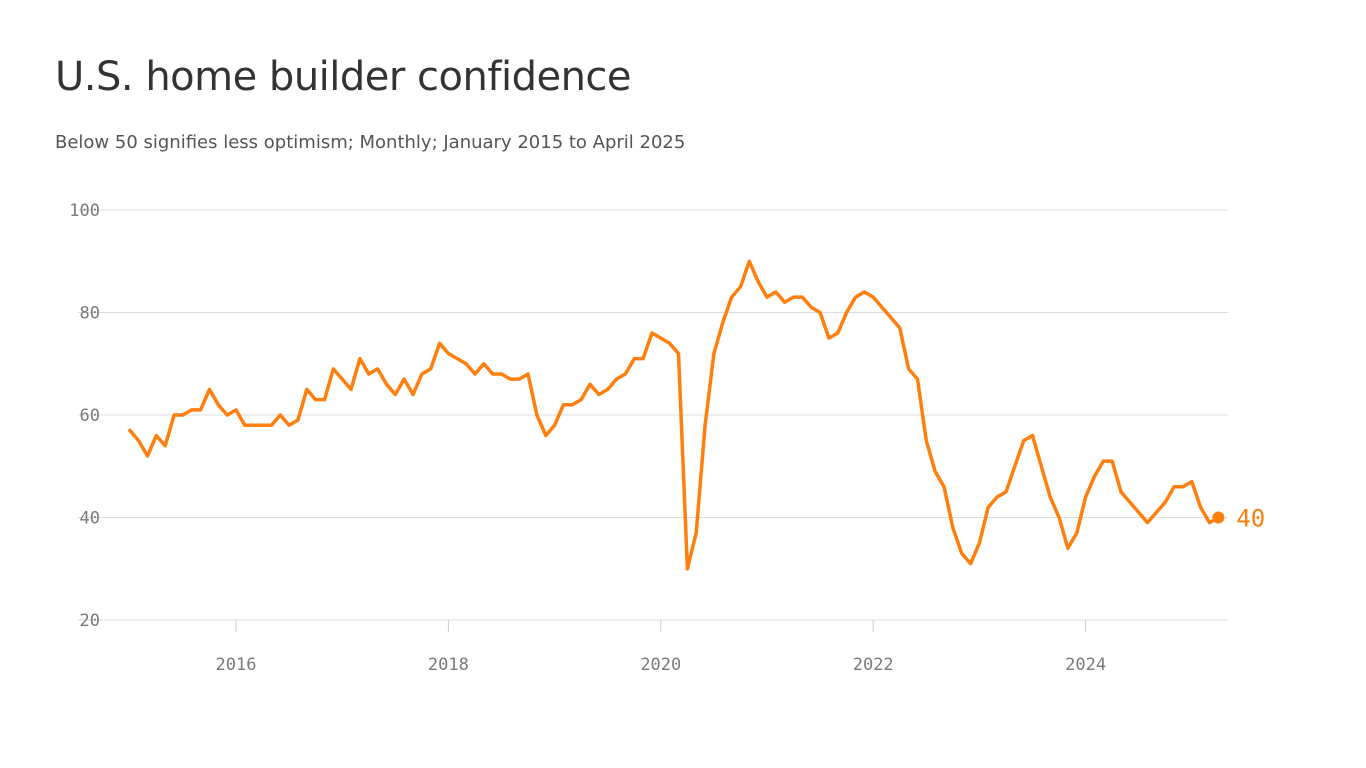 The width and height of the screenshot is (1366, 768). What do you see at coordinates (1250, 519) in the screenshot?
I see `end-value-label: 40` at bounding box center [1250, 519].